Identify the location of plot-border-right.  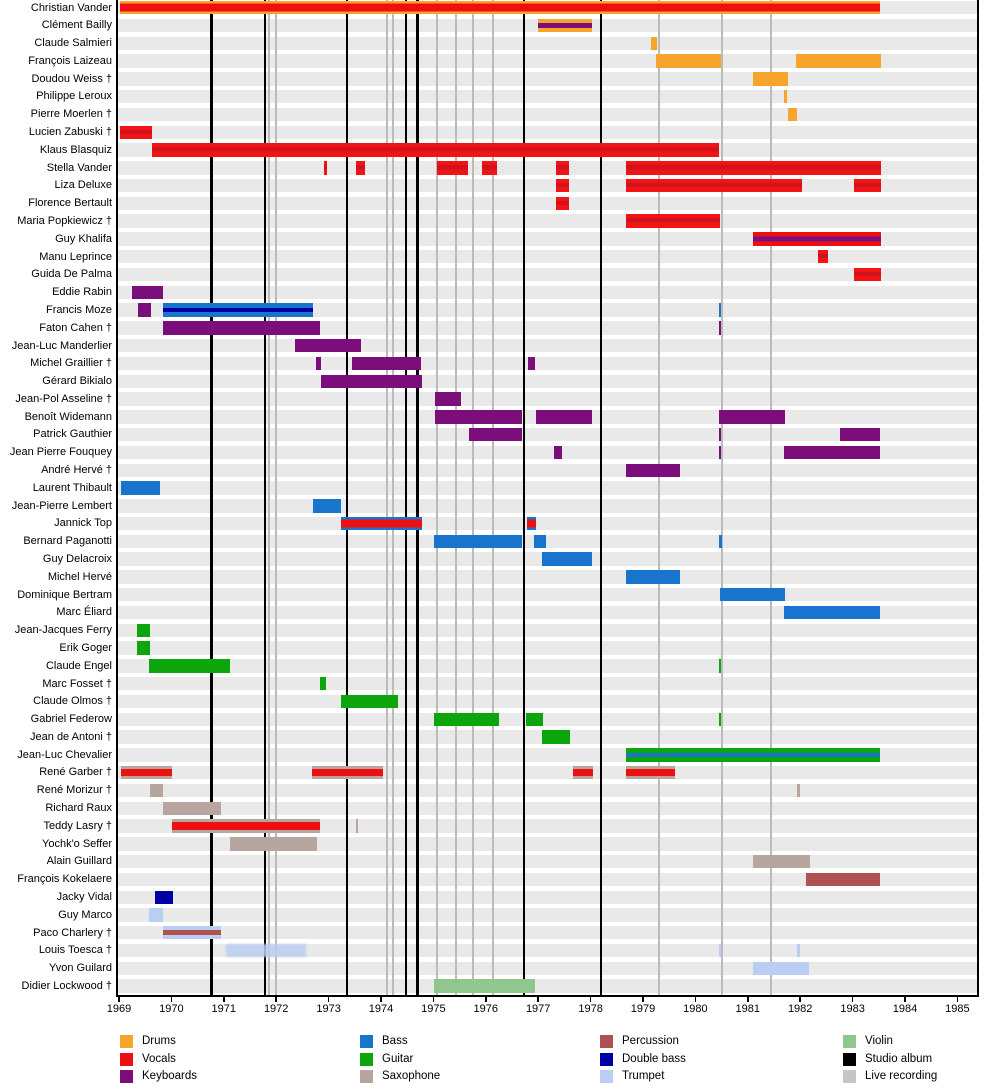
(977, 498).